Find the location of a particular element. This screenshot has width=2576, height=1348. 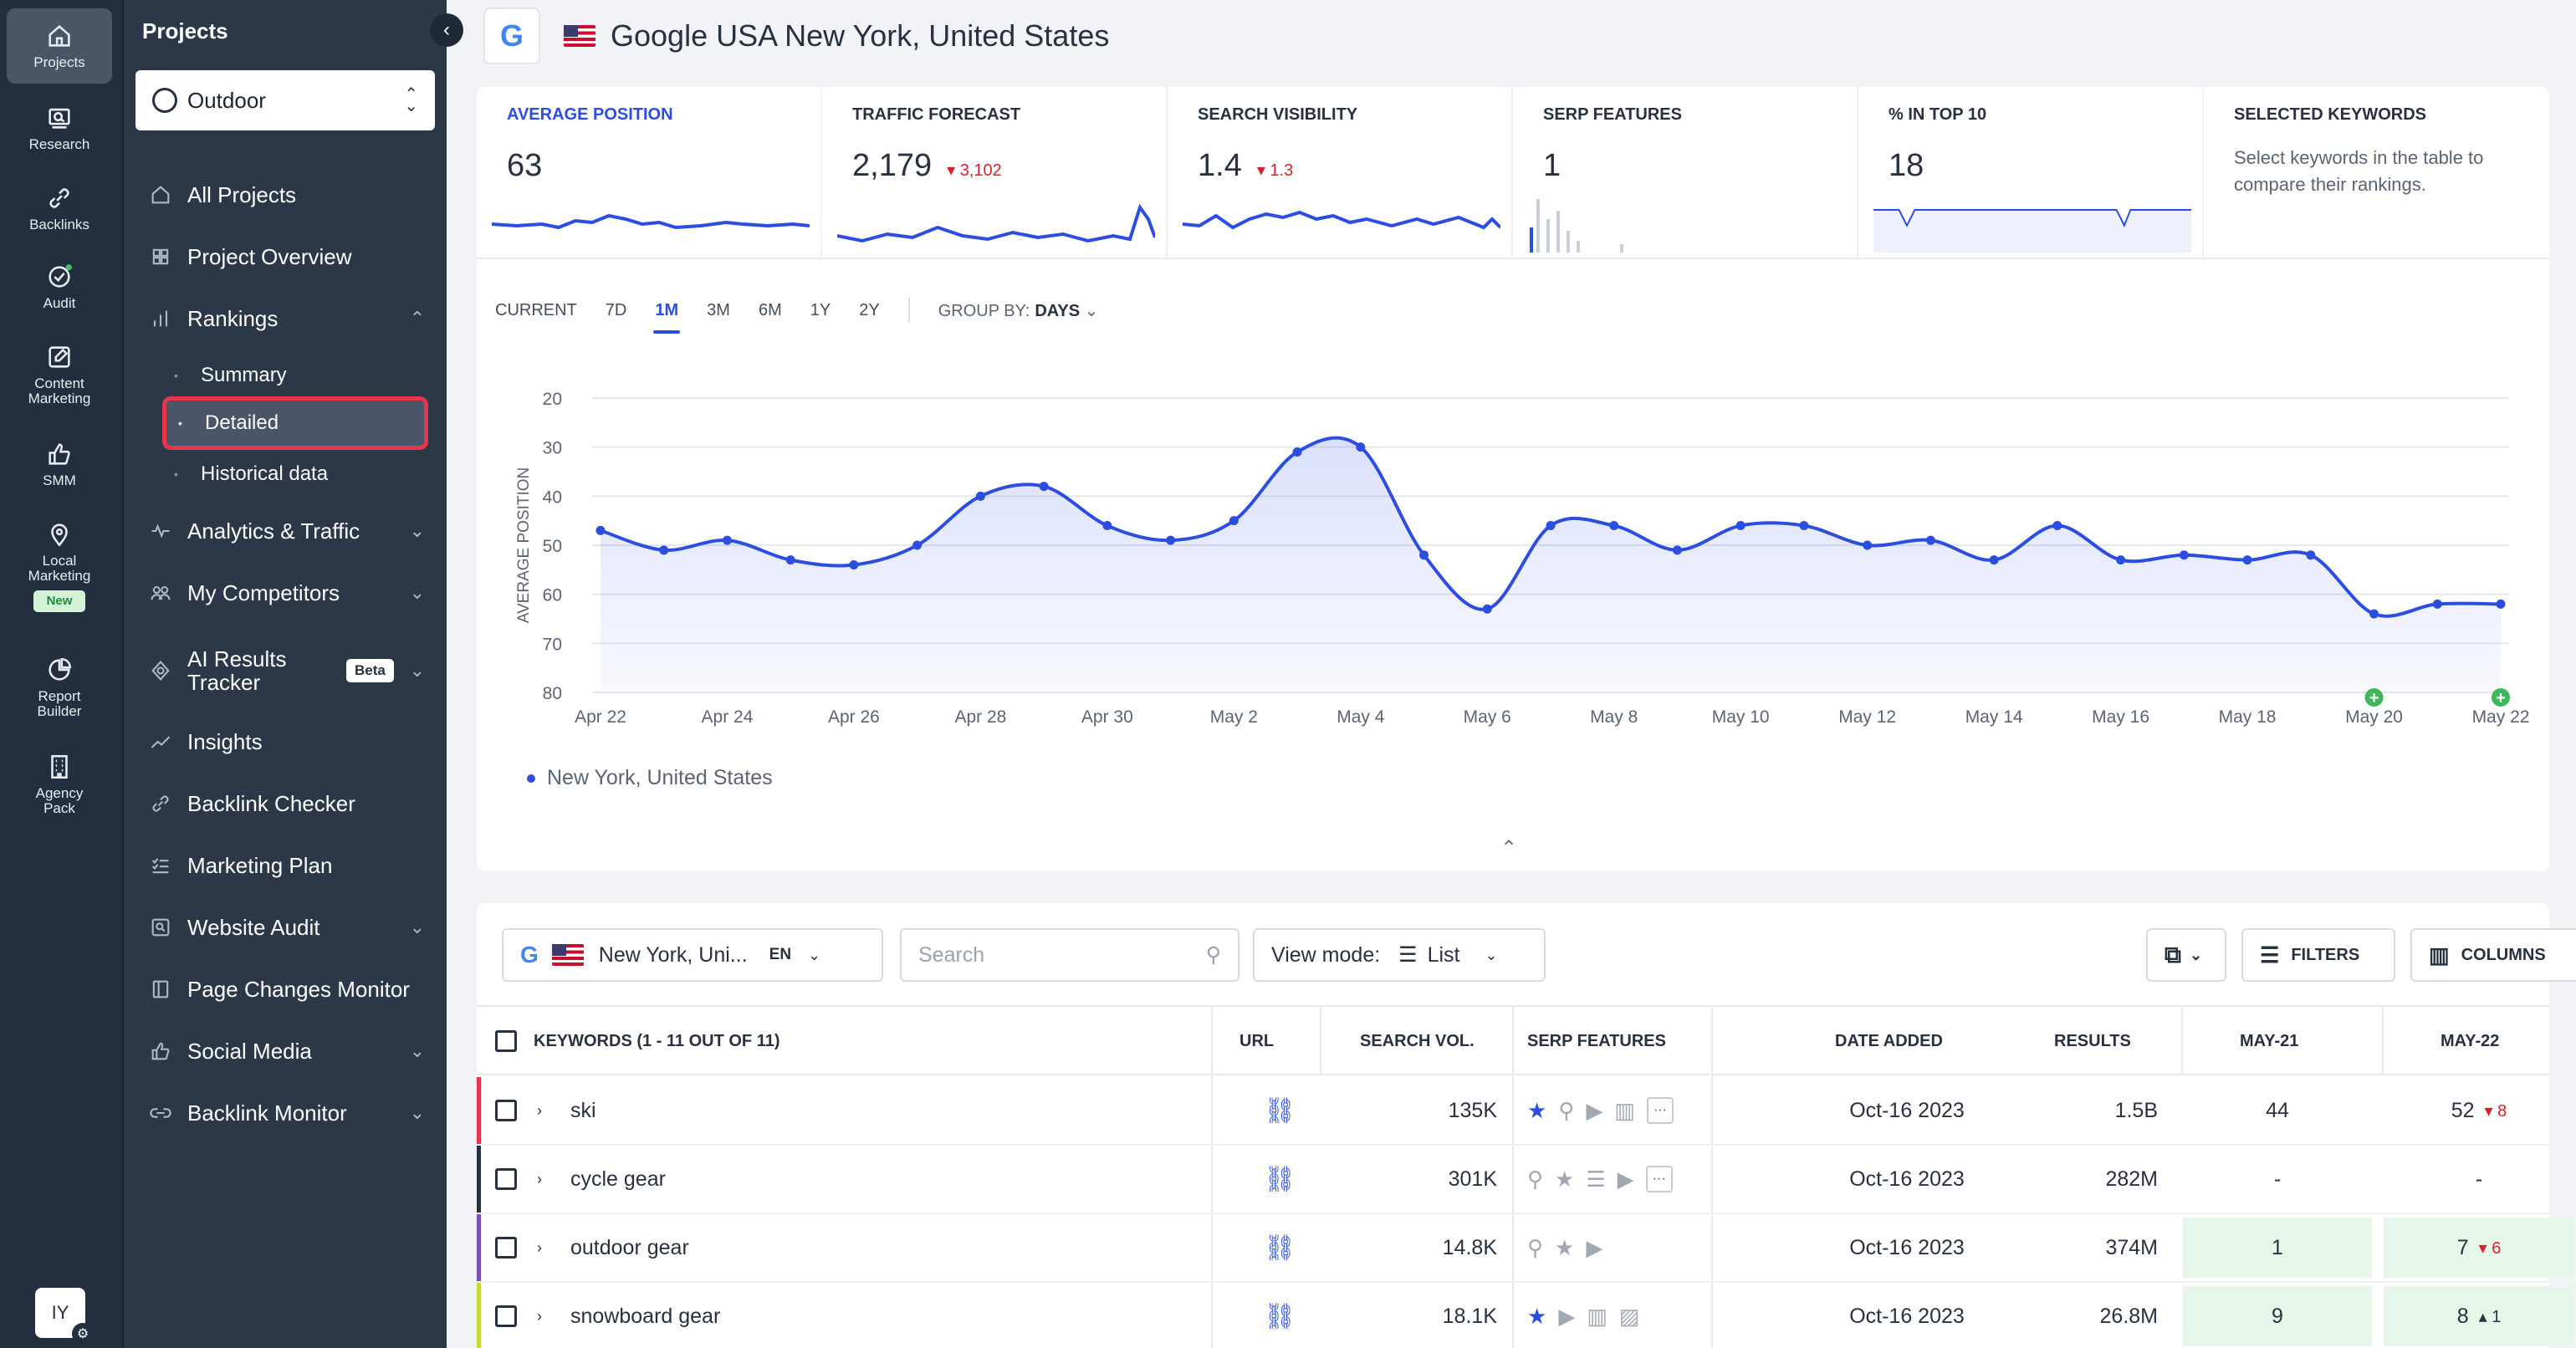

col-date-added: DATE ADDED is located at coordinates (1889, 1040).